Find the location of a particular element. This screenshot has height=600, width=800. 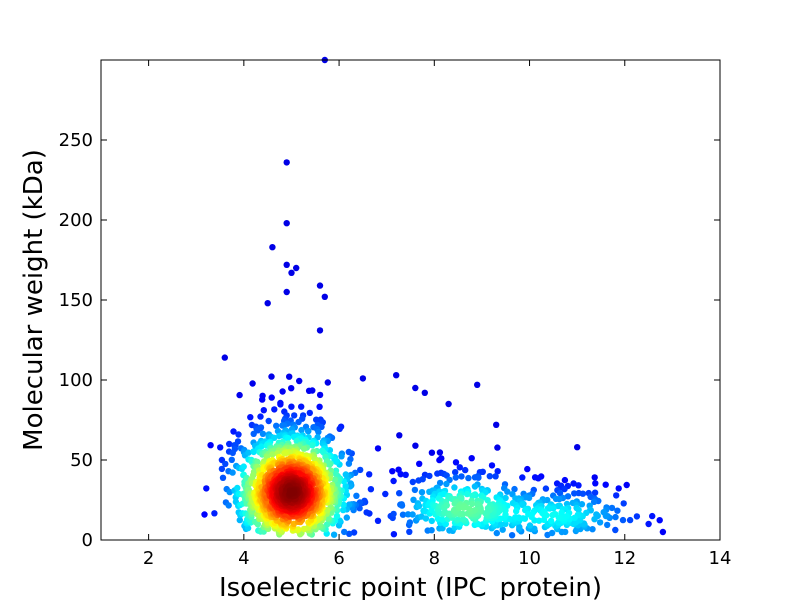

x-tick-label: 6 is located at coordinates (338, 558).